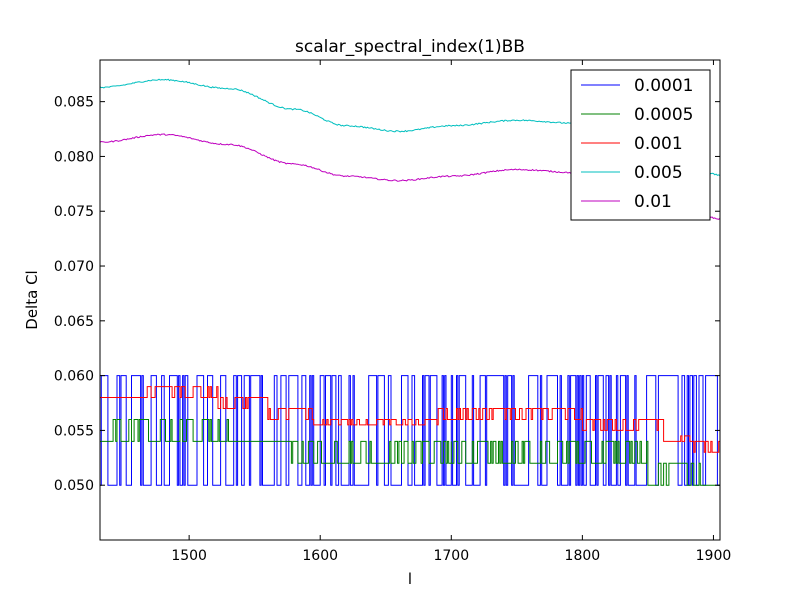 Image resolution: width=800 pixels, height=600 pixels. What do you see at coordinates (658, 173) in the screenshot?
I see `legend-label: 0.005` at bounding box center [658, 173].